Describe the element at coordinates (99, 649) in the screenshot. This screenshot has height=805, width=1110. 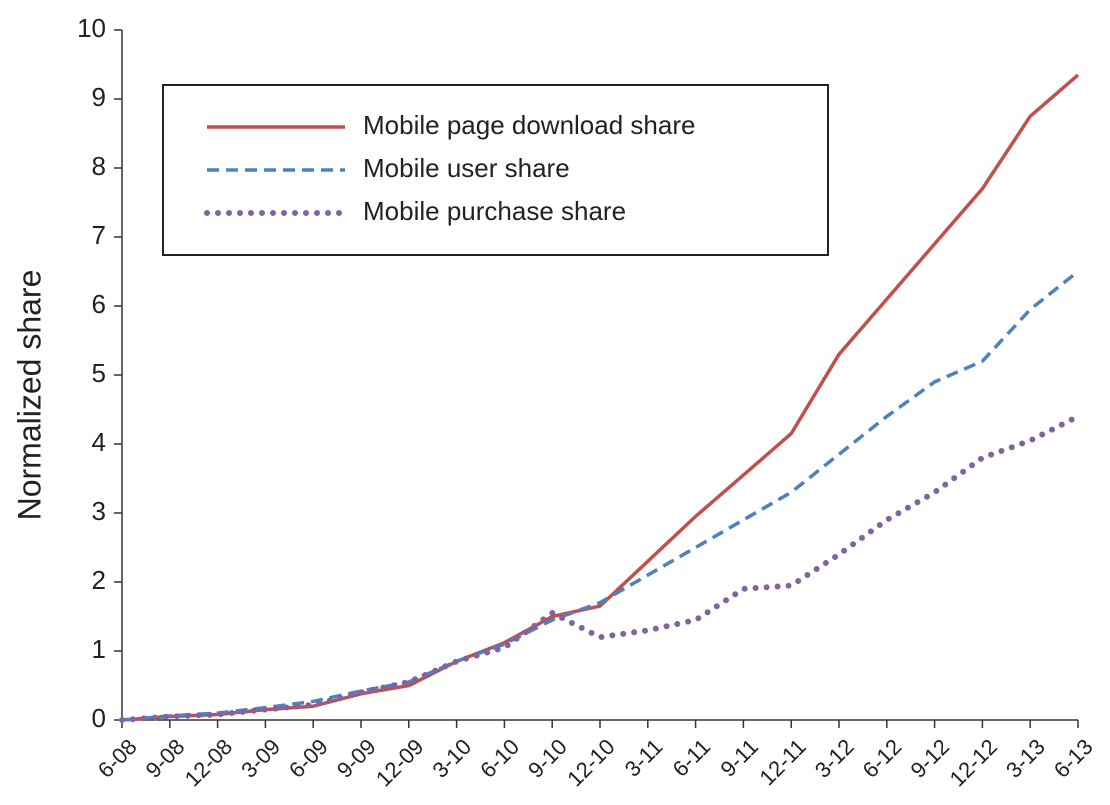
I see `y-tick-label: 1` at that location.